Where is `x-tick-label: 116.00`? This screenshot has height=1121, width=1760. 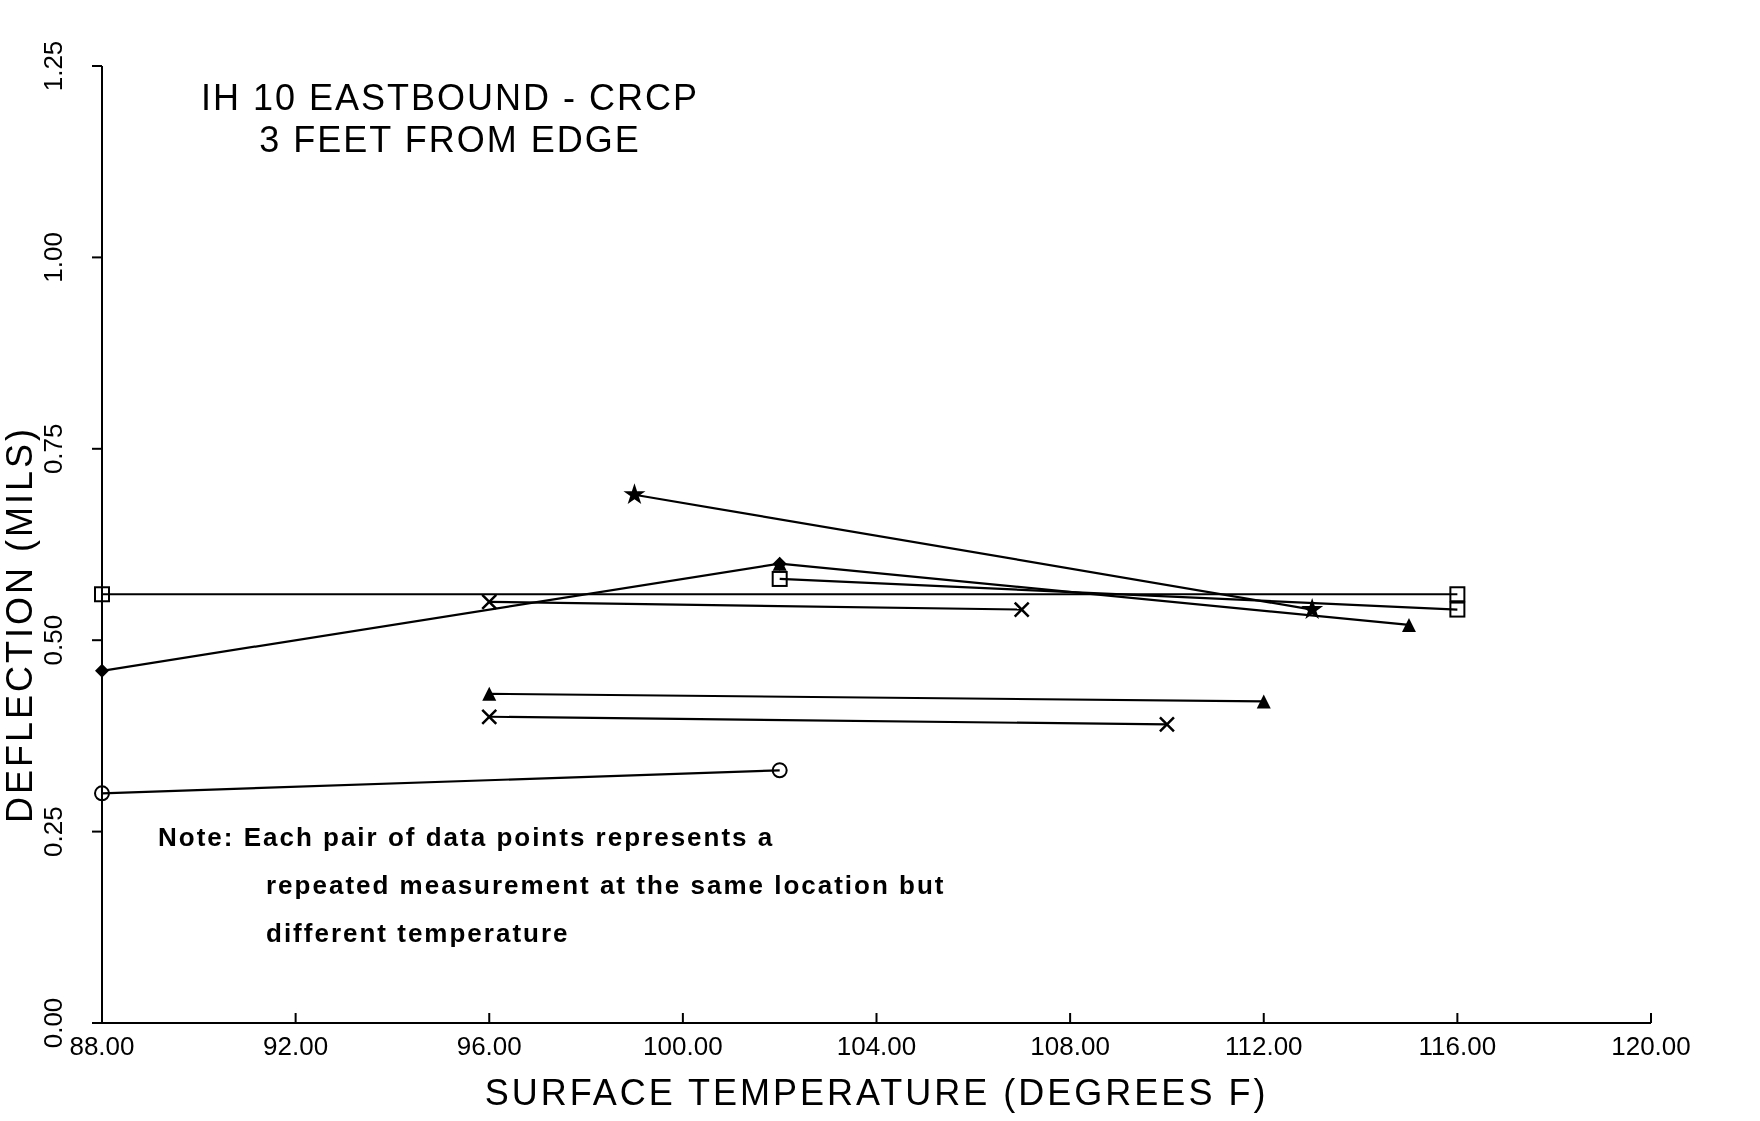 x-tick-label: 116.00 is located at coordinates (1457, 1046).